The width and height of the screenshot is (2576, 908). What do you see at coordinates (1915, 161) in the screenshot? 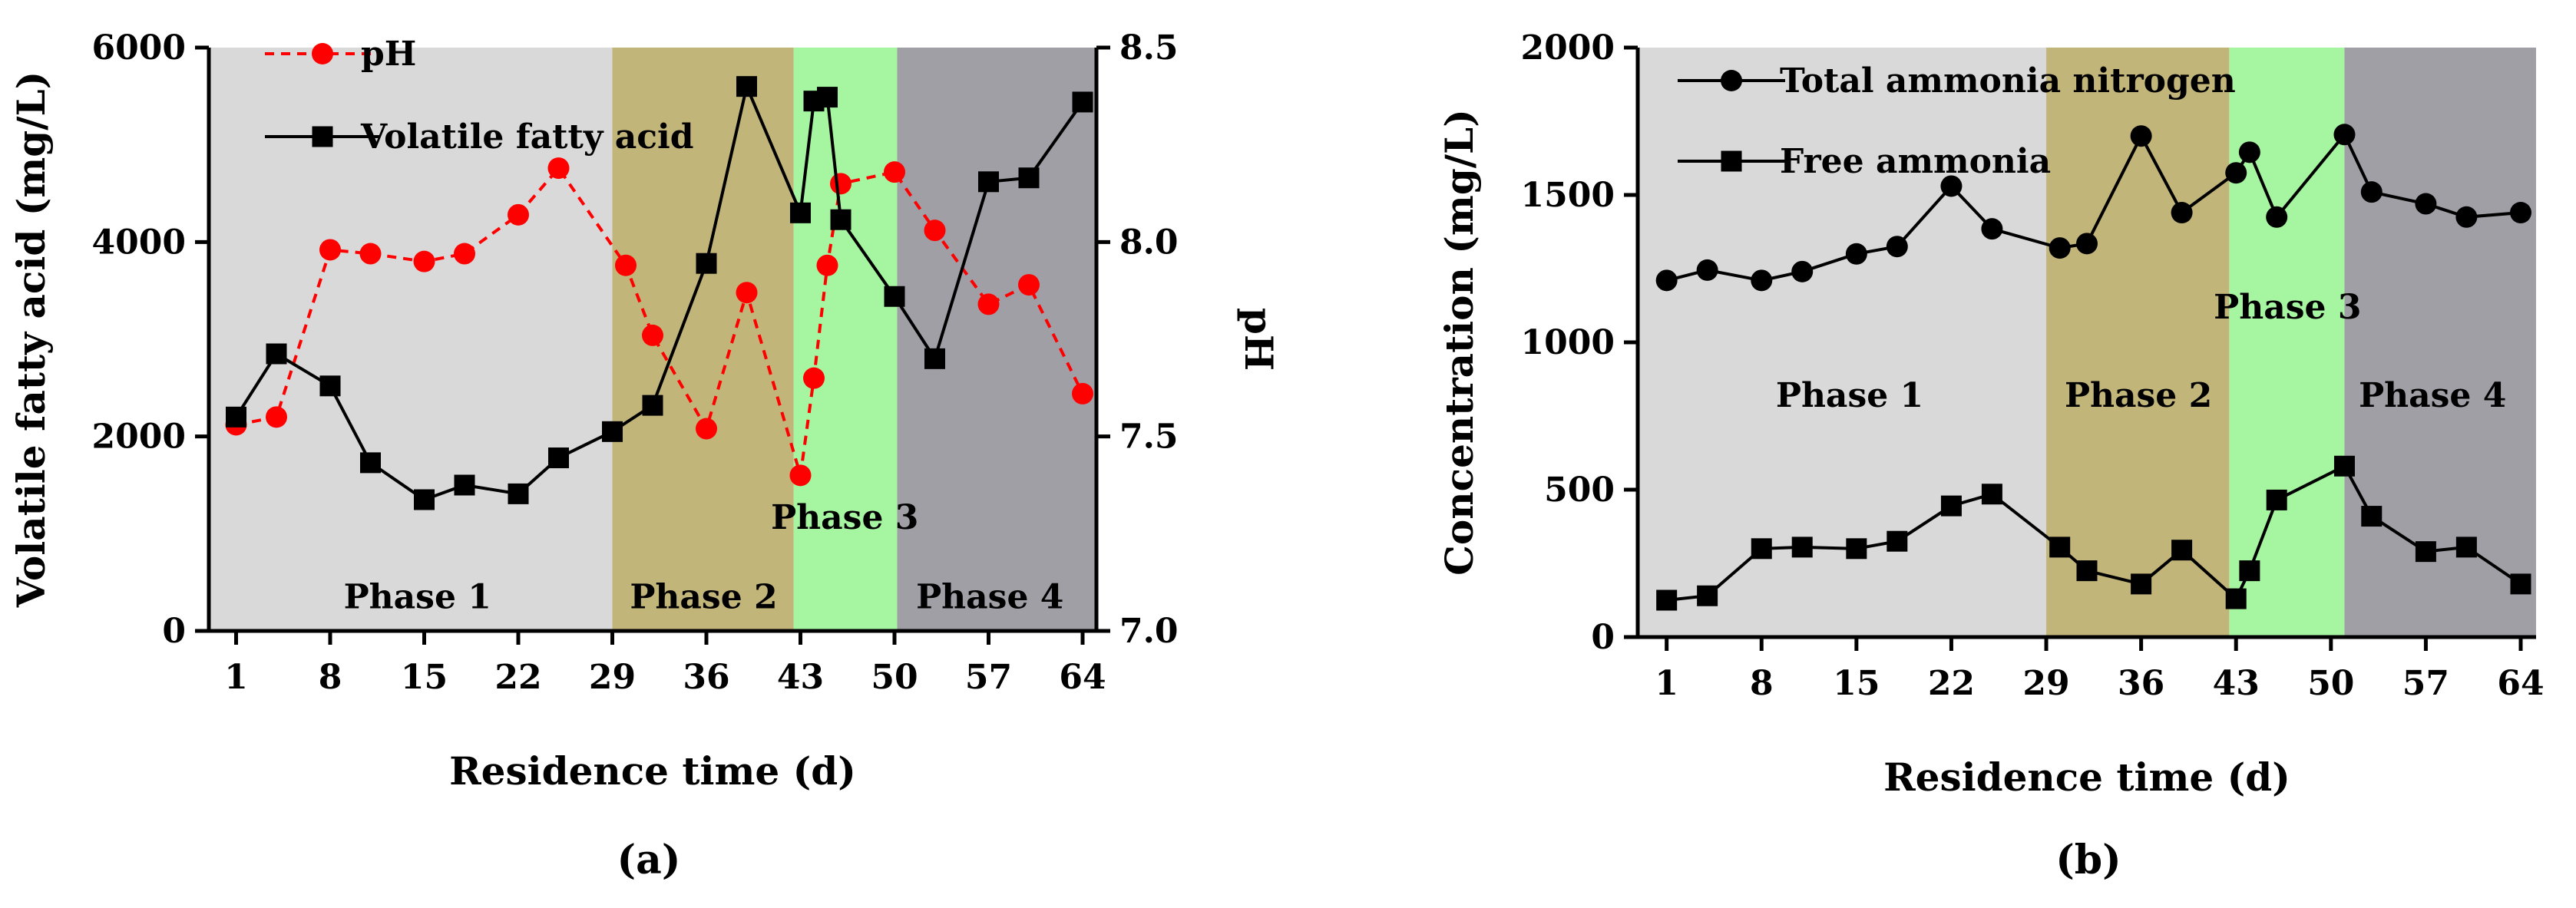
I see `legend-label: Free ammonia` at bounding box center [1915, 161].